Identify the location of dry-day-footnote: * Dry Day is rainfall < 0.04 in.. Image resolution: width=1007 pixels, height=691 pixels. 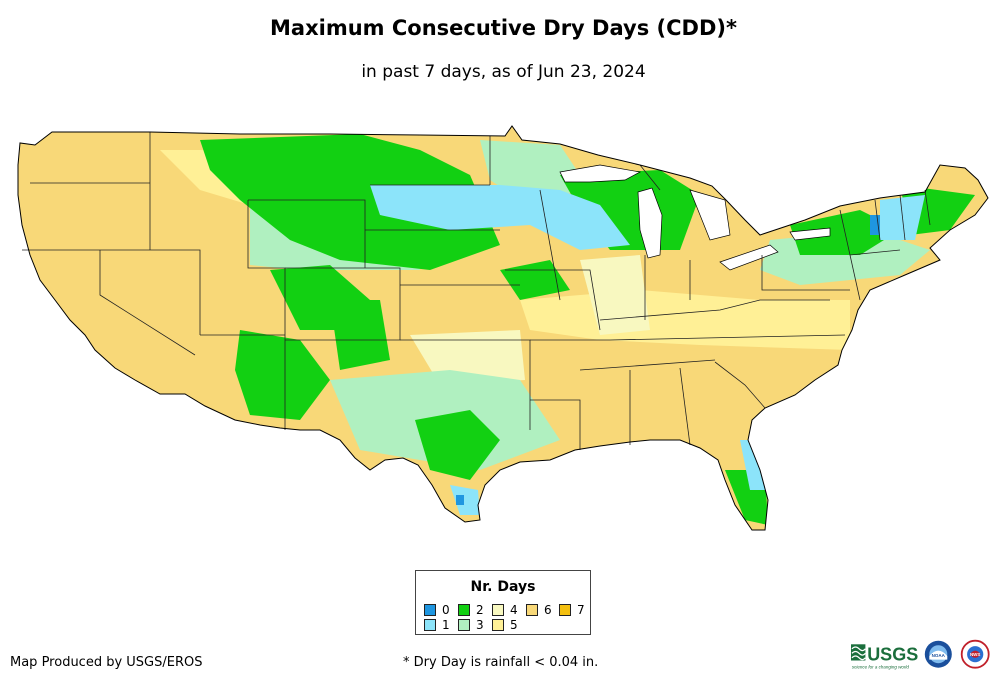
(501, 662).